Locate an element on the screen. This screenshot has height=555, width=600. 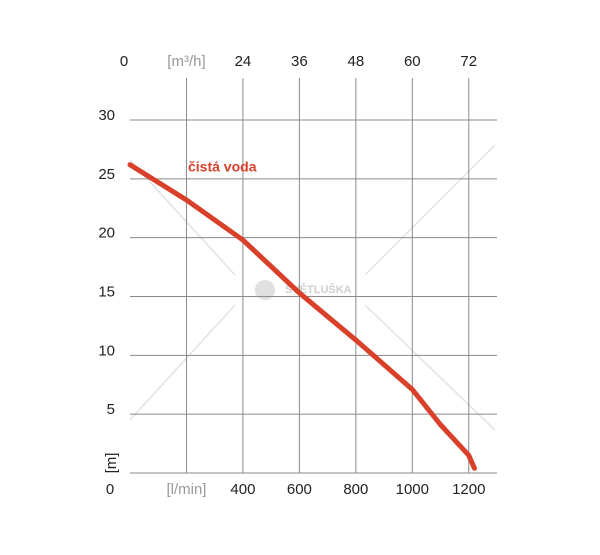
x-tick-label: 400 is located at coordinates (242, 489).